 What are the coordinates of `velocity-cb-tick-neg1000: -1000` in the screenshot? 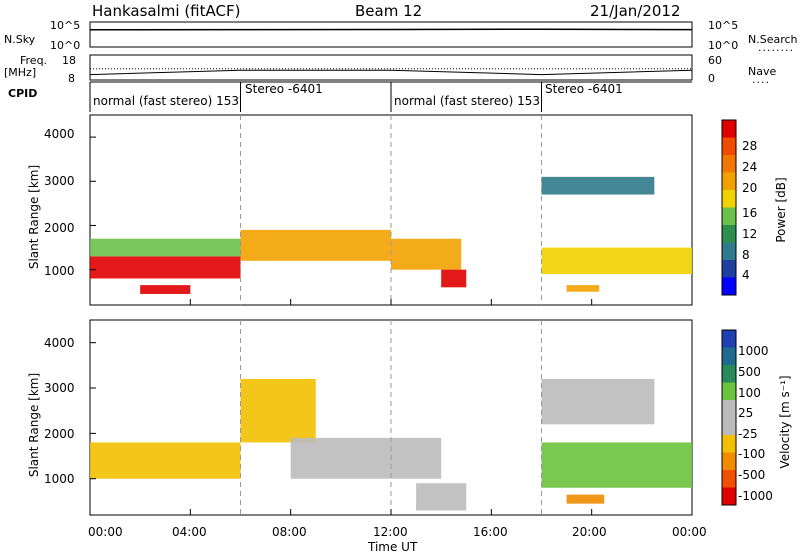 It's located at (755, 496).